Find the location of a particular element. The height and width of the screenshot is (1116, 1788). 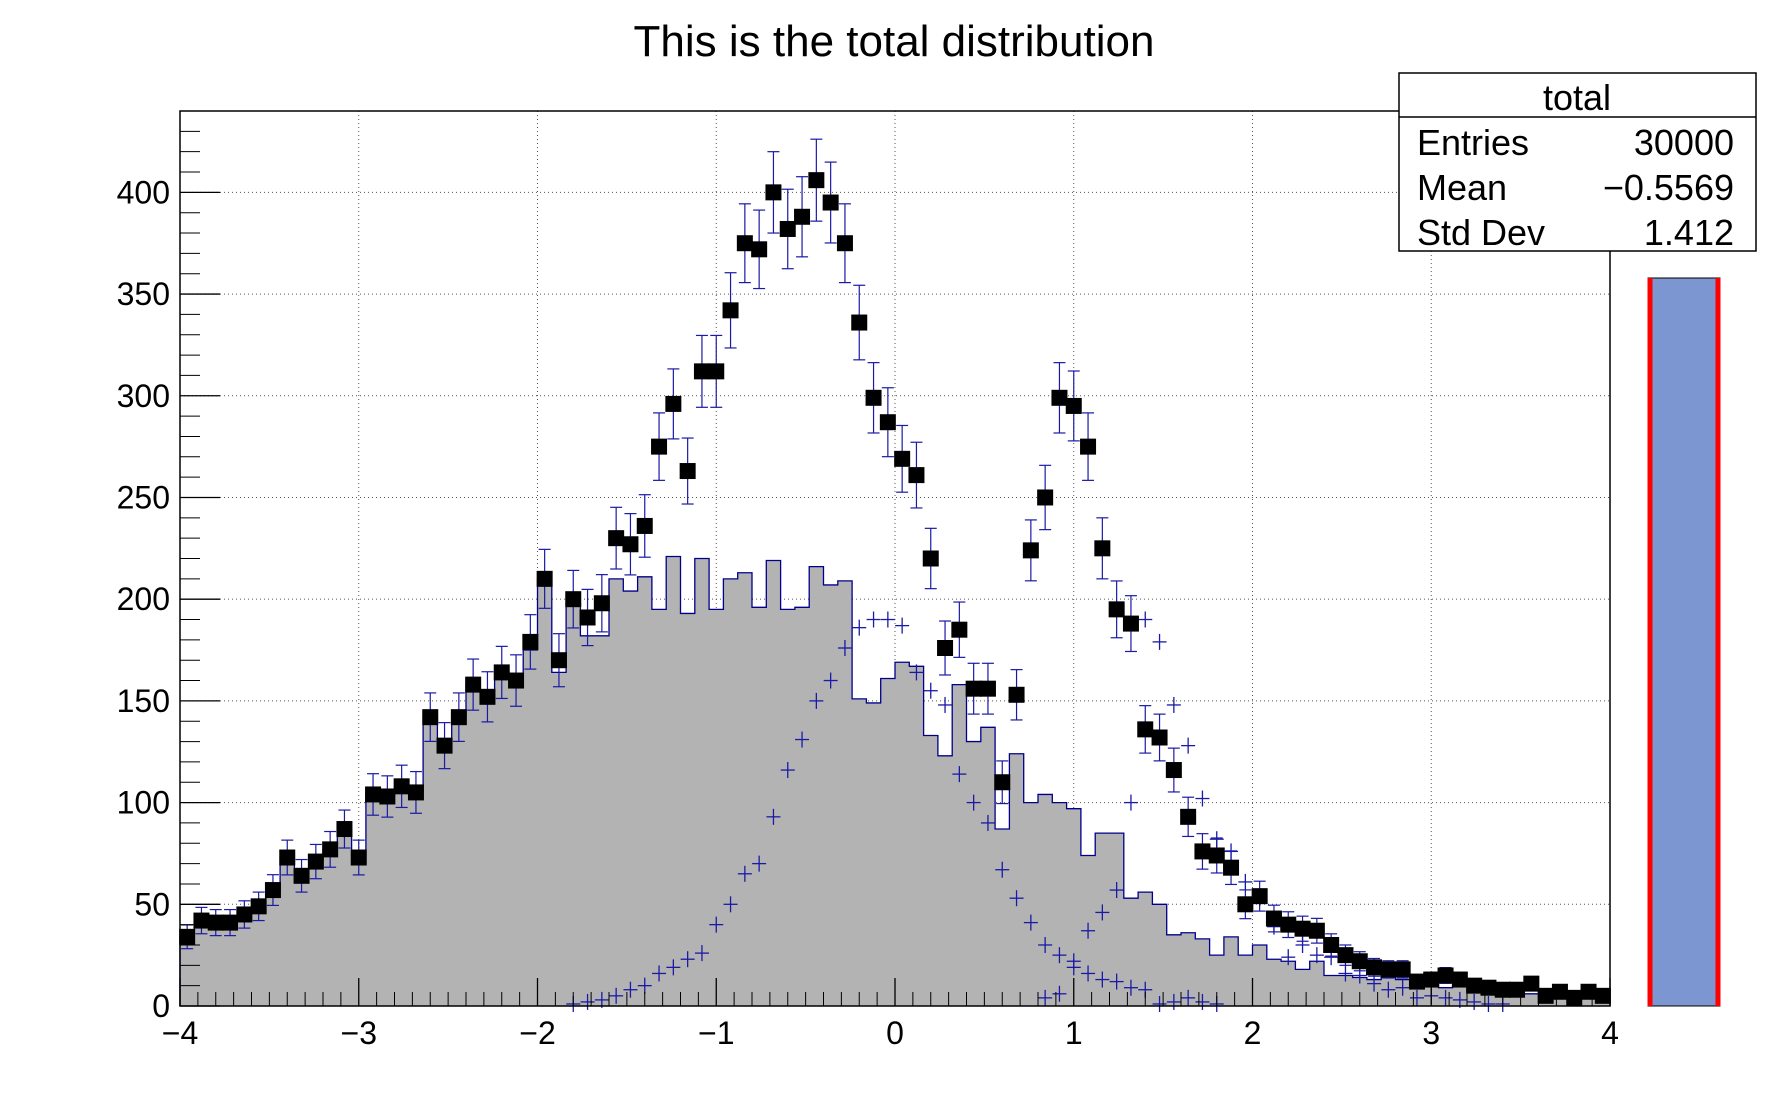

stats-box-title: total is located at coordinates (1577, 97).